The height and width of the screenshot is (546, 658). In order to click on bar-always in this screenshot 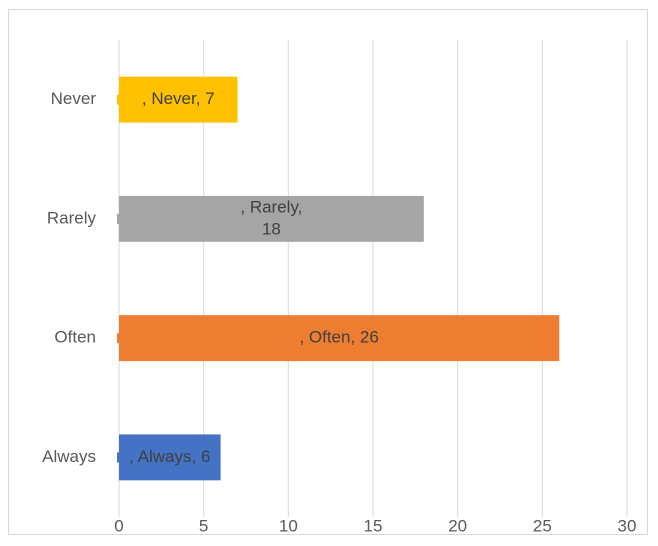, I will do `click(170, 457)`.